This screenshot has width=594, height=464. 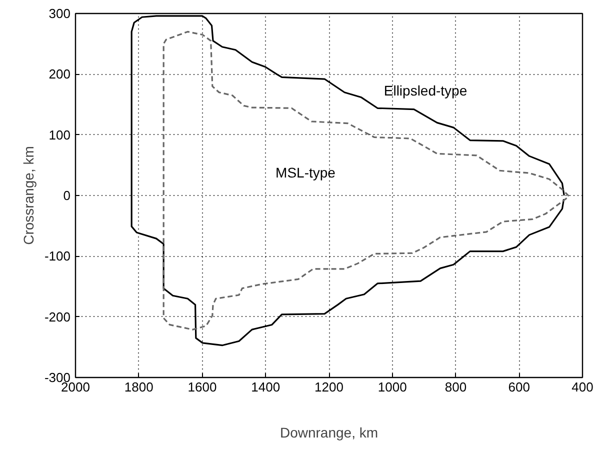 I want to click on x-tick-label: 400, so click(x=583, y=387).